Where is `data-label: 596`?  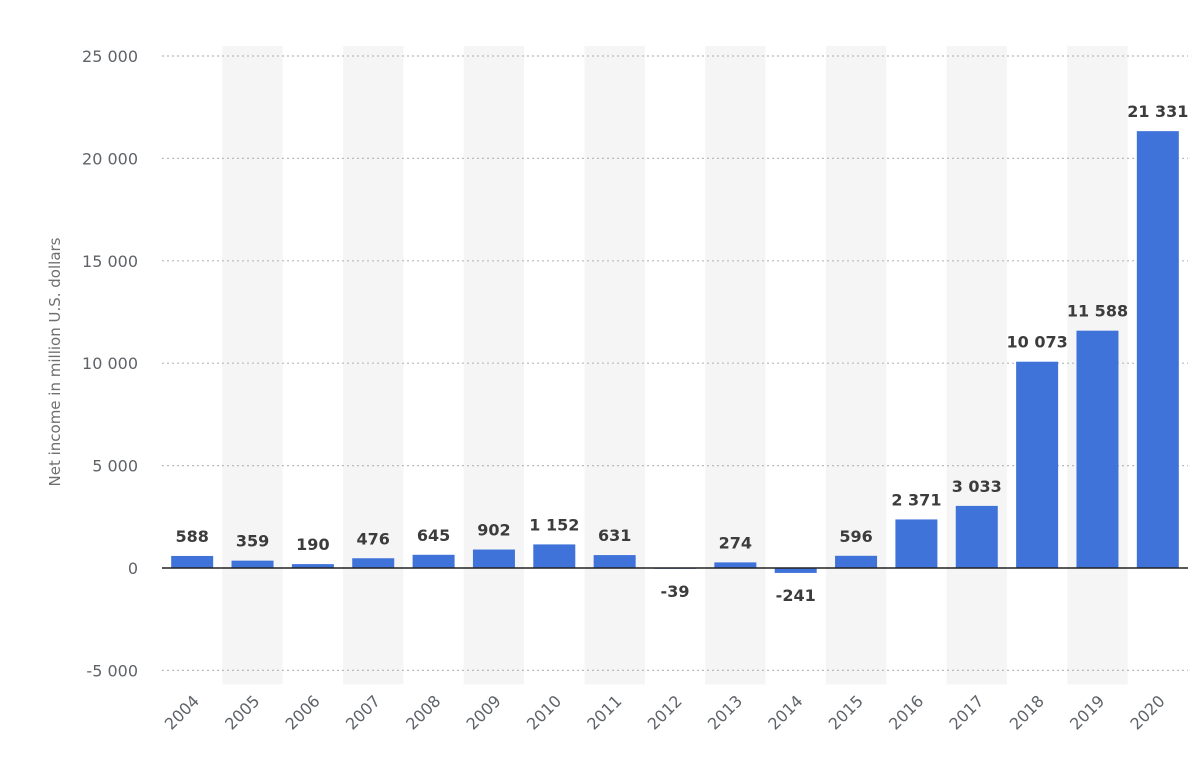 data-label: 596 is located at coordinates (855, 536).